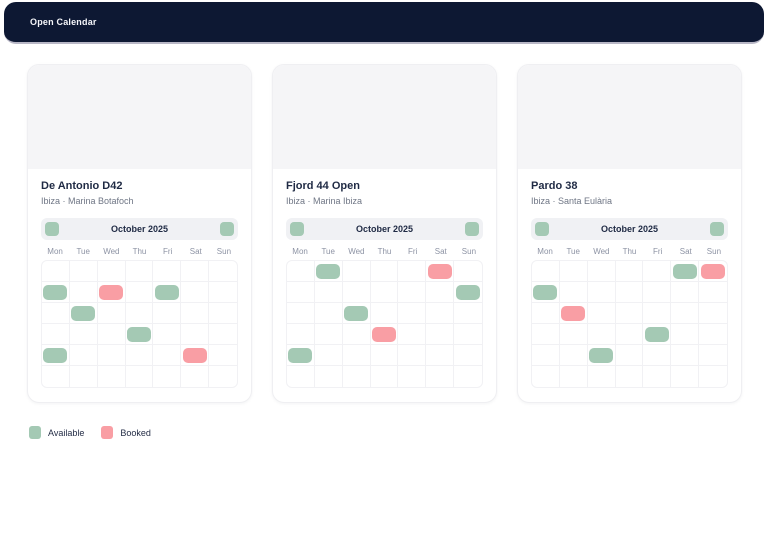 Image resolution: width=768 pixels, height=540 pixels. Describe the element at coordinates (87, 201) in the screenshot. I see `boat-location: Ibiza · Marina Botafoch` at that location.